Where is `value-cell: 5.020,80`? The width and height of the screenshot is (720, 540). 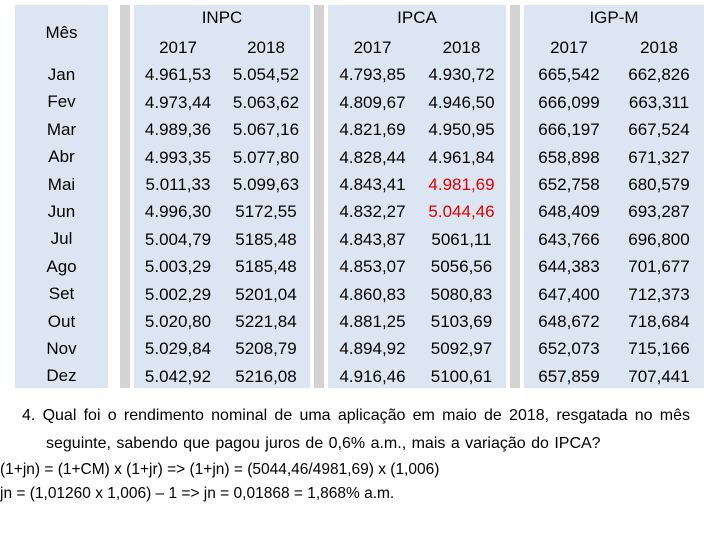 value-cell: 5.020,80 is located at coordinates (178, 321).